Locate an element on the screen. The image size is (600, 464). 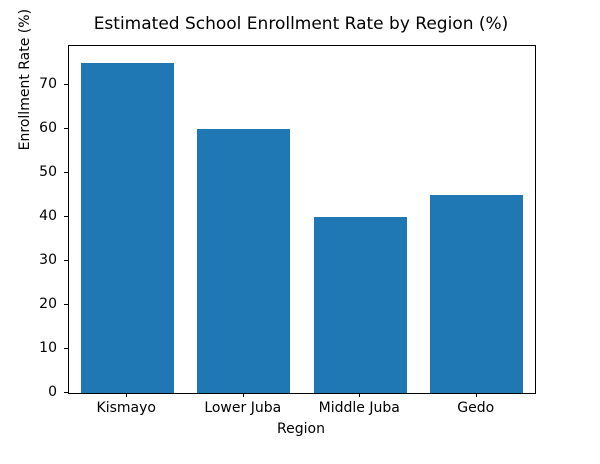
y-tick-label: 10 is located at coordinates (48, 347).